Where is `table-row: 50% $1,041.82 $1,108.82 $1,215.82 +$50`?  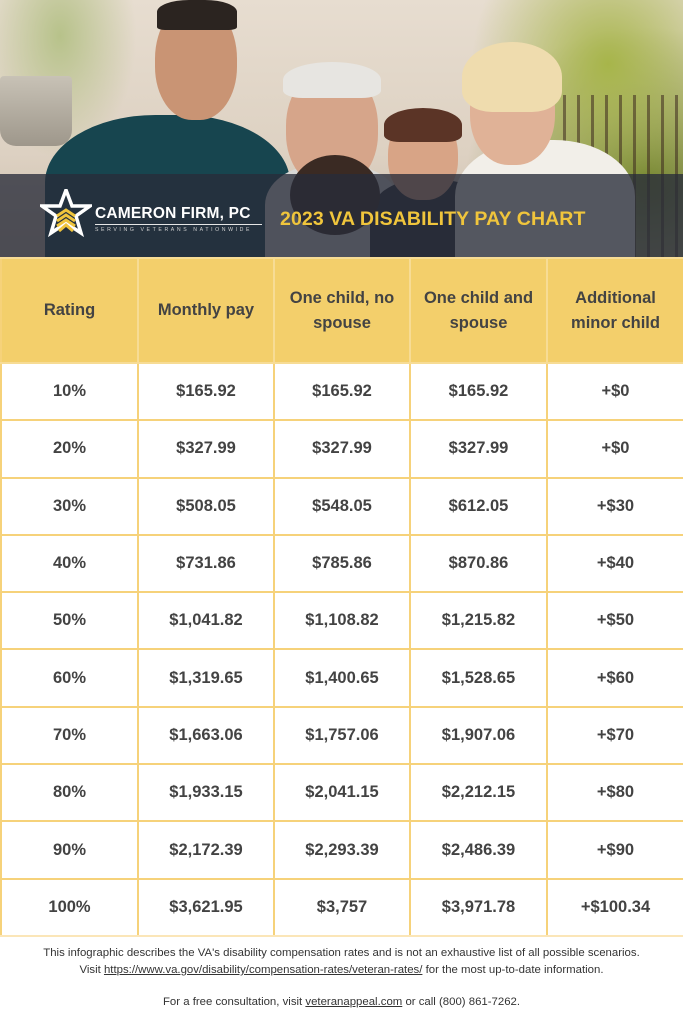 table-row: 50% $1,041.82 $1,108.82 $1,215.82 +$50 is located at coordinates (341, 621).